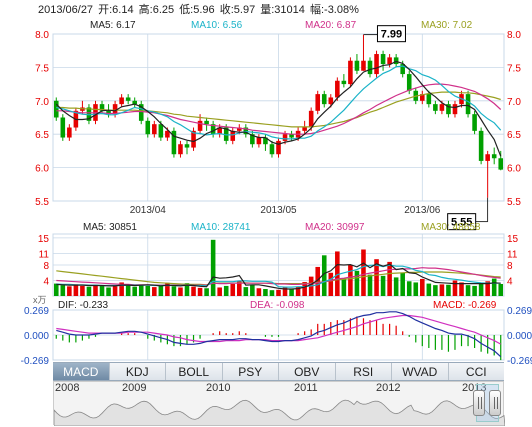 Image resolution: width=532 pixels, height=427 pixels. I want to click on volume-ma20-legend: MA20: 30997, so click(335, 227).